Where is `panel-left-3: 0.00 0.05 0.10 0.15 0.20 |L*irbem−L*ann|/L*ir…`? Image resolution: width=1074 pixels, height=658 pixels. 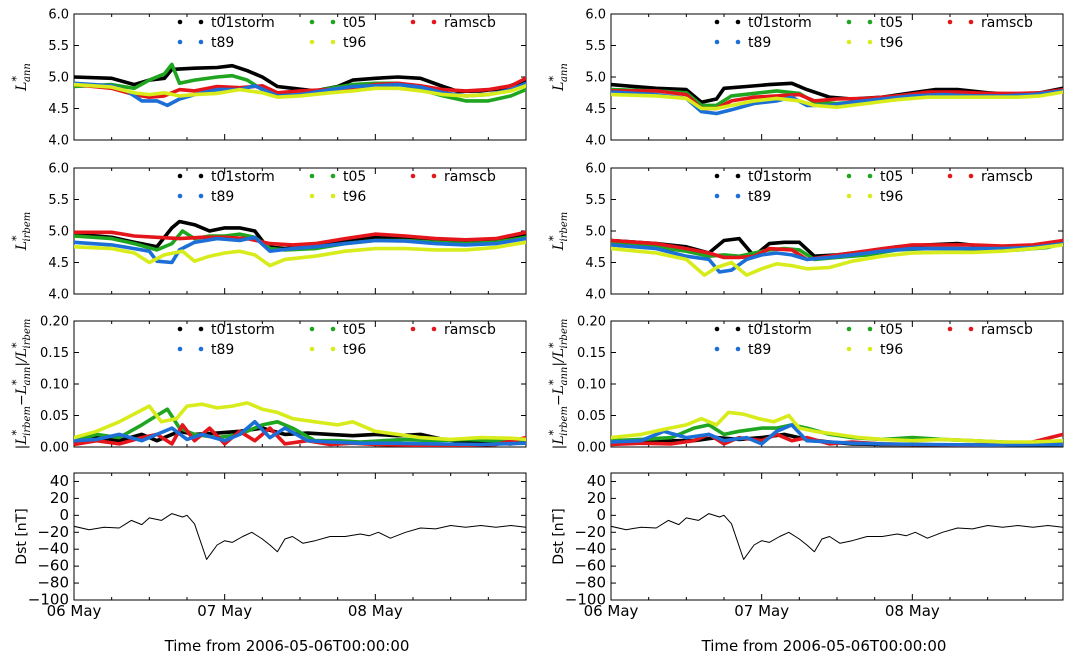 panel-left-3: 0.00 0.05 0.10 0.15 0.20 |L*irbem−L*ann|/L*ir… is located at coordinates (268, 385).